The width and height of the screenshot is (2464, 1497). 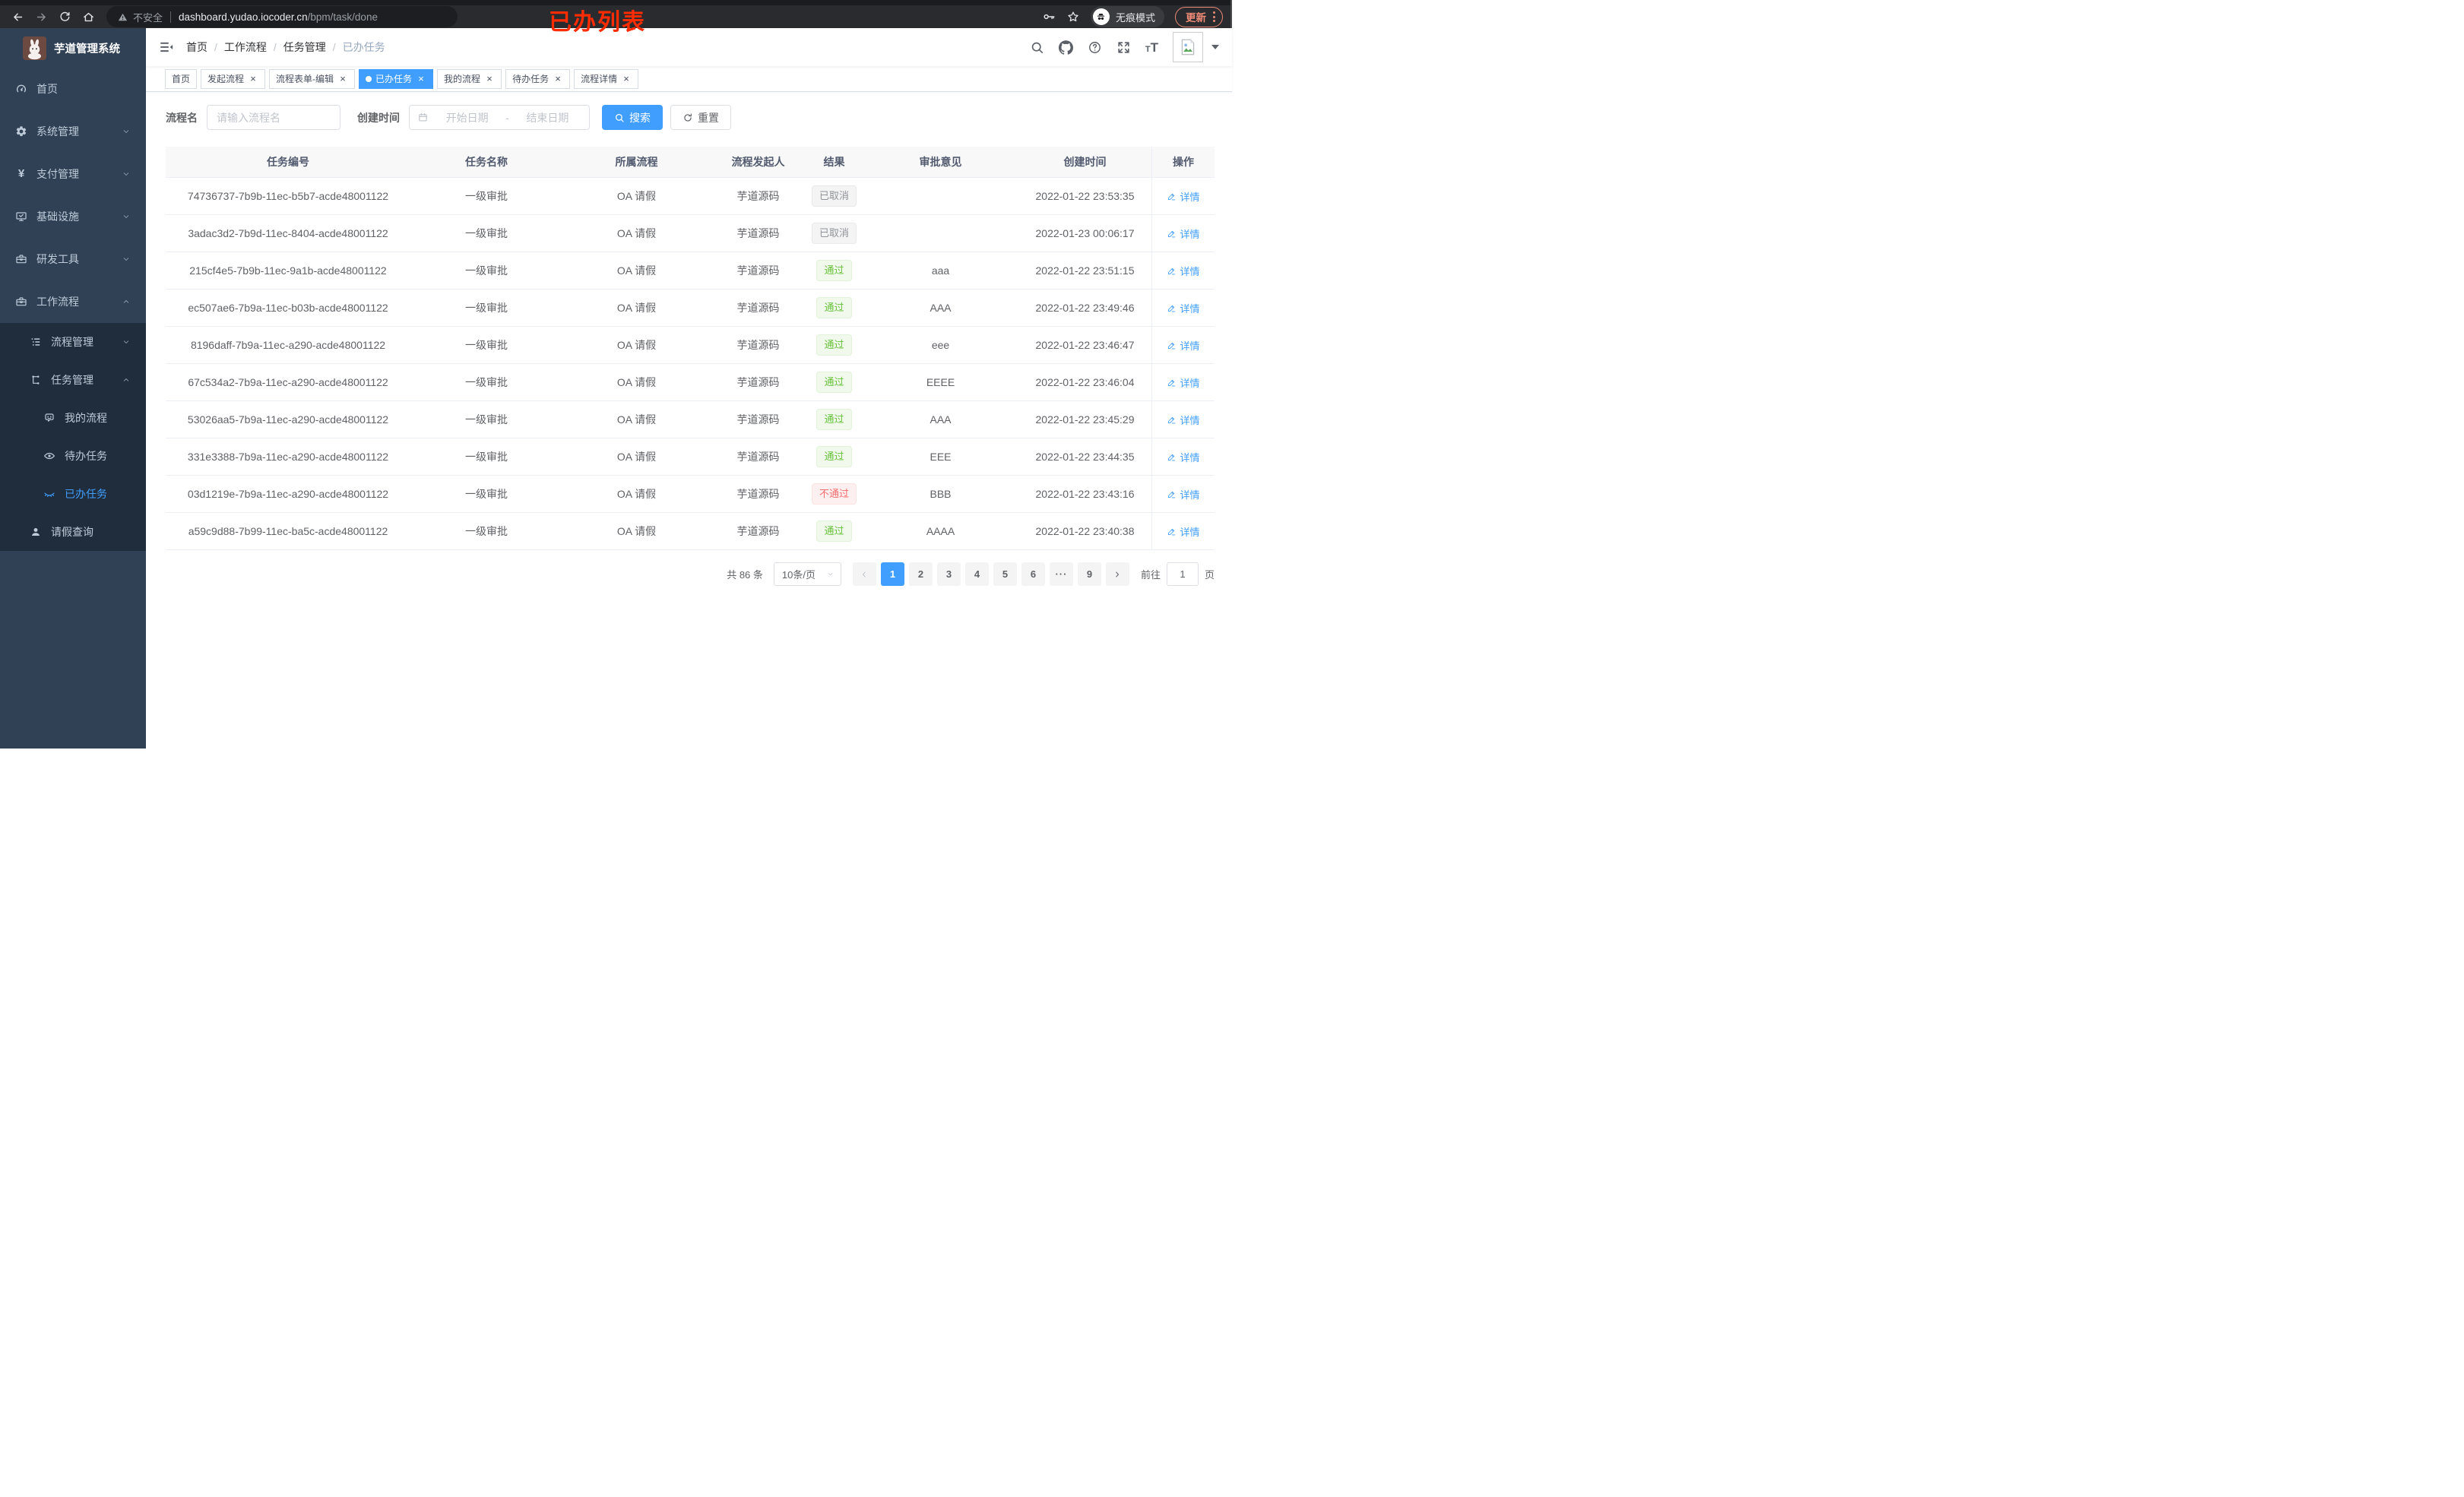 What do you see at coordinates (1049, 17) in the screenshot?
I see `key-icon` at bounding box center [1049, 17].